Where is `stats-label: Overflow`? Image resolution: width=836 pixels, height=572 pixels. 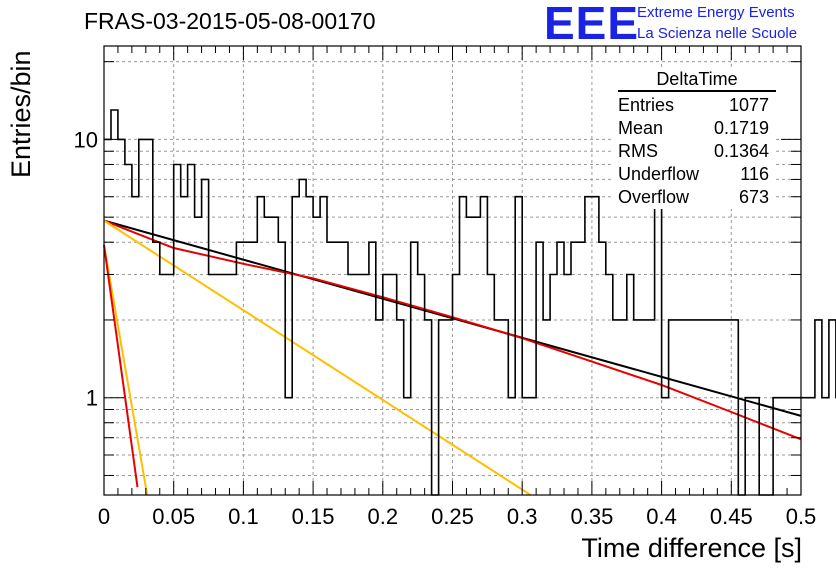
stats-label: Overflow is located at coordinates (654, 197).